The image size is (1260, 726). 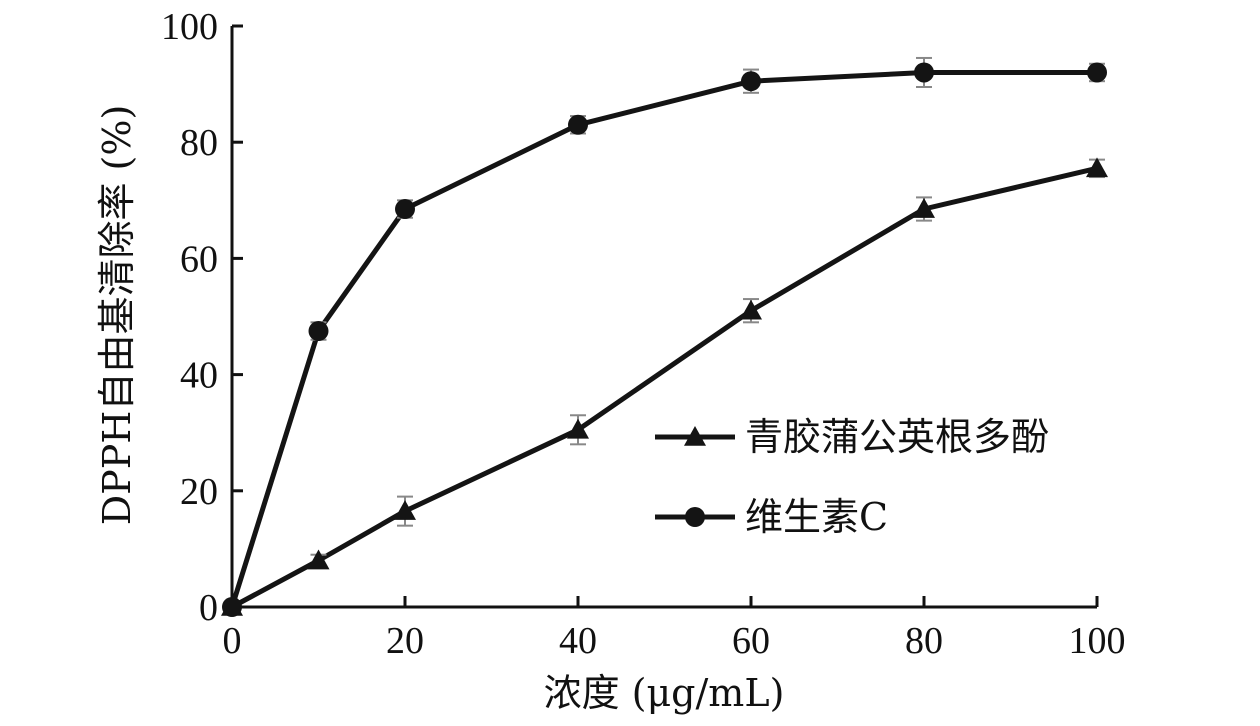 I want to click on y-tick-label: 20, so click(x=199, y=492).